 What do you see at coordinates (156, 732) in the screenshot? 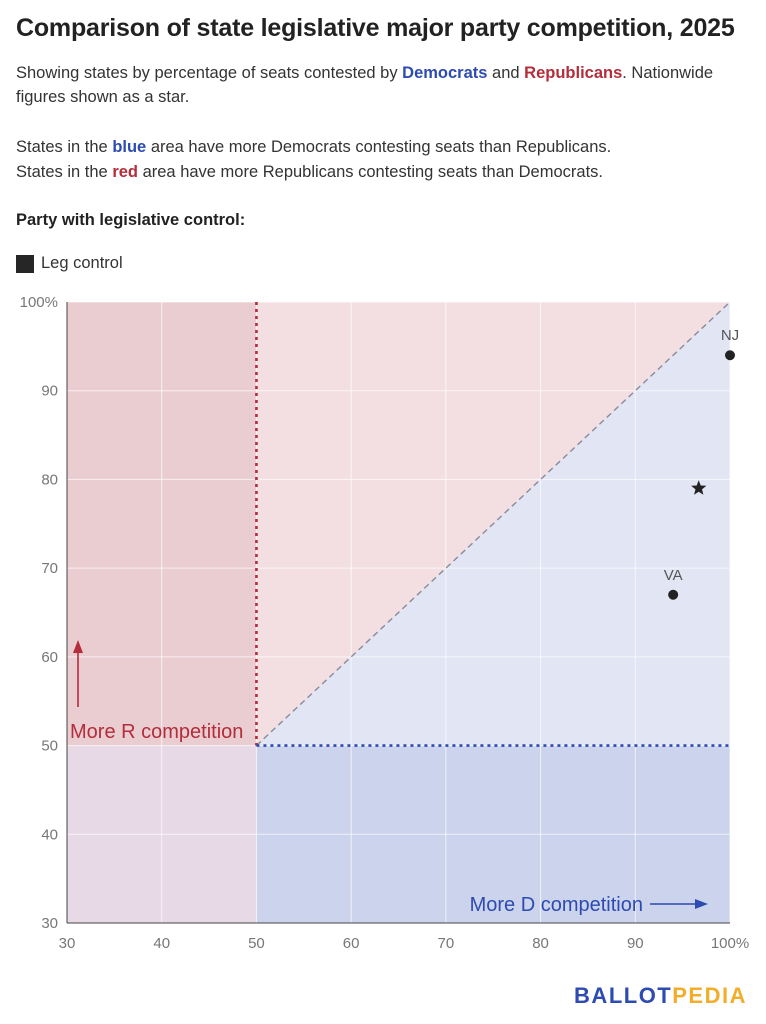
I see `more-r-competition-label: More R competition` at bounding box center [156, 732].